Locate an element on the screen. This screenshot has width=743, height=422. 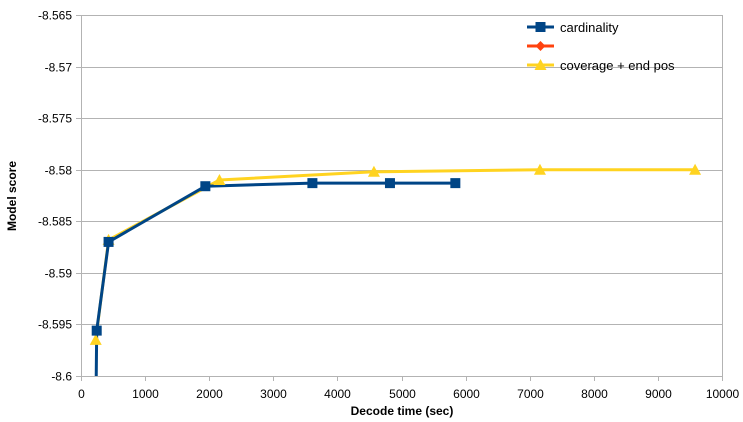
x-tick-label: 1000 is located at coordinates (145, 394).